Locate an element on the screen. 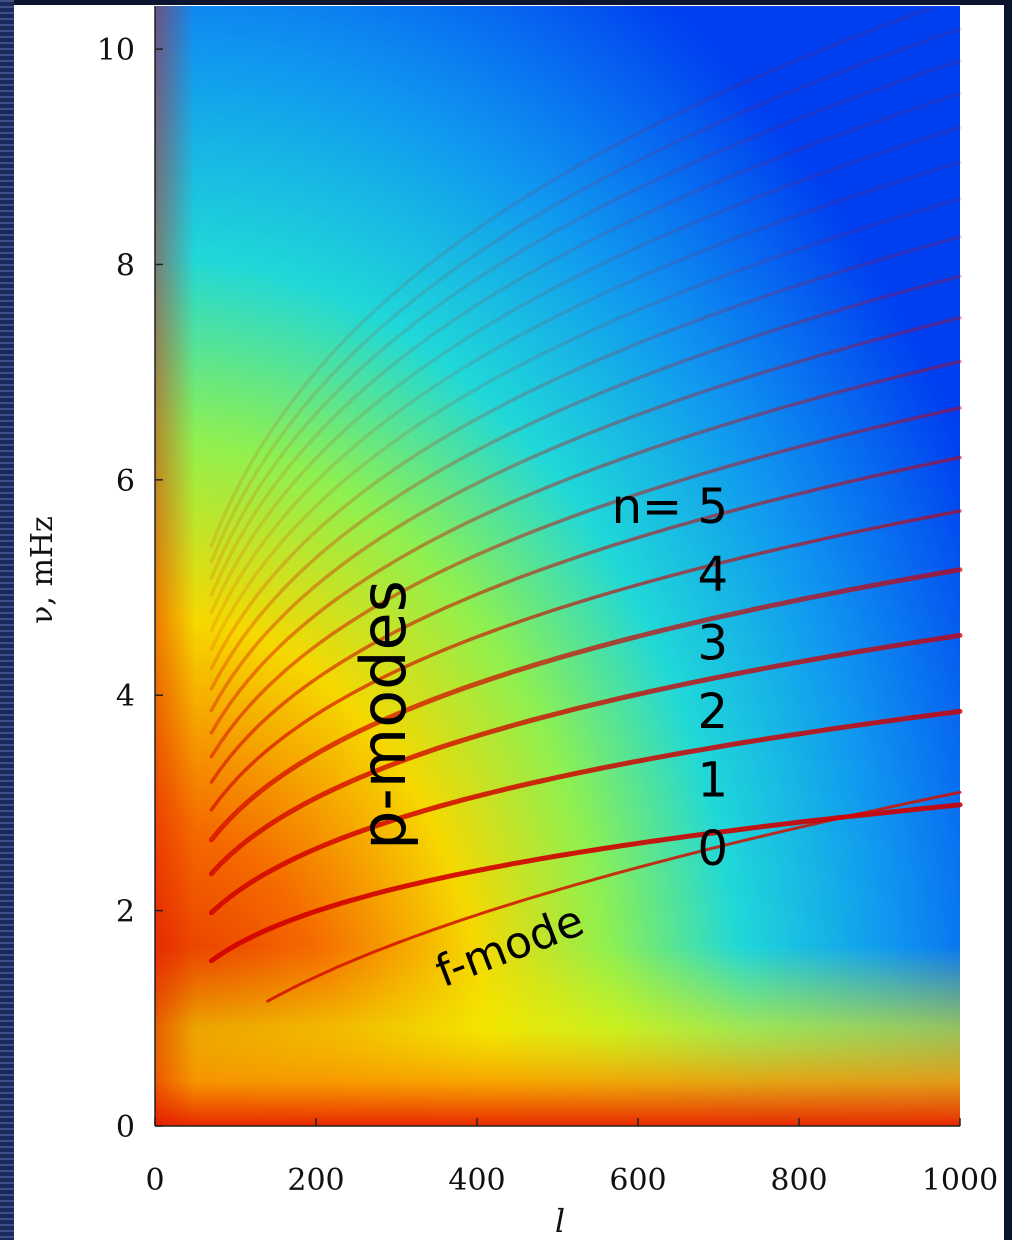 The image size is (1012, 1240). heatmap-floor is located at coordinates (557, 1036).